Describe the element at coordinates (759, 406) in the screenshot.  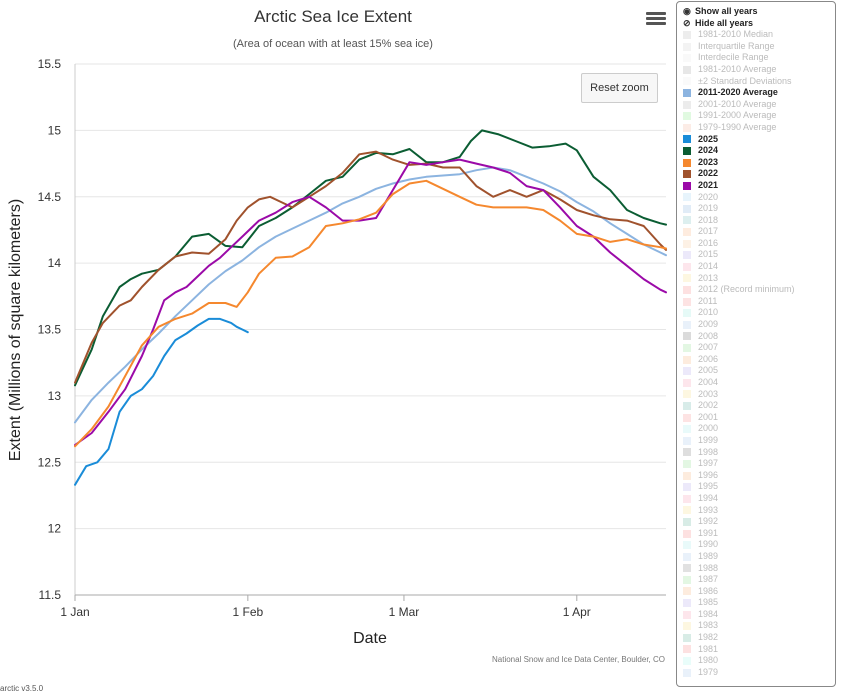
I see `legend-item: 2002` at that location.